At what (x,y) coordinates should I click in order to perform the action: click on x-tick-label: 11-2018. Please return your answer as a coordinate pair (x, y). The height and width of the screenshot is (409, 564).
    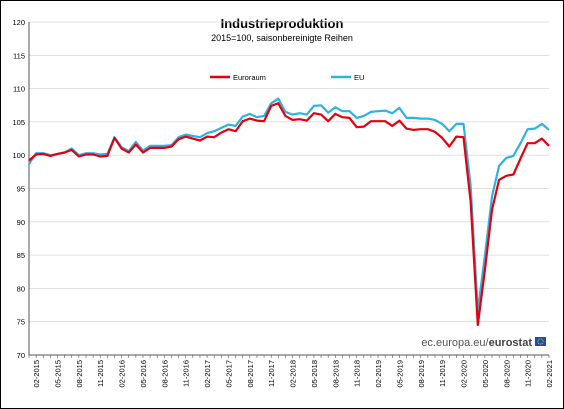
    Looking at the image, I should click on (357, 373).